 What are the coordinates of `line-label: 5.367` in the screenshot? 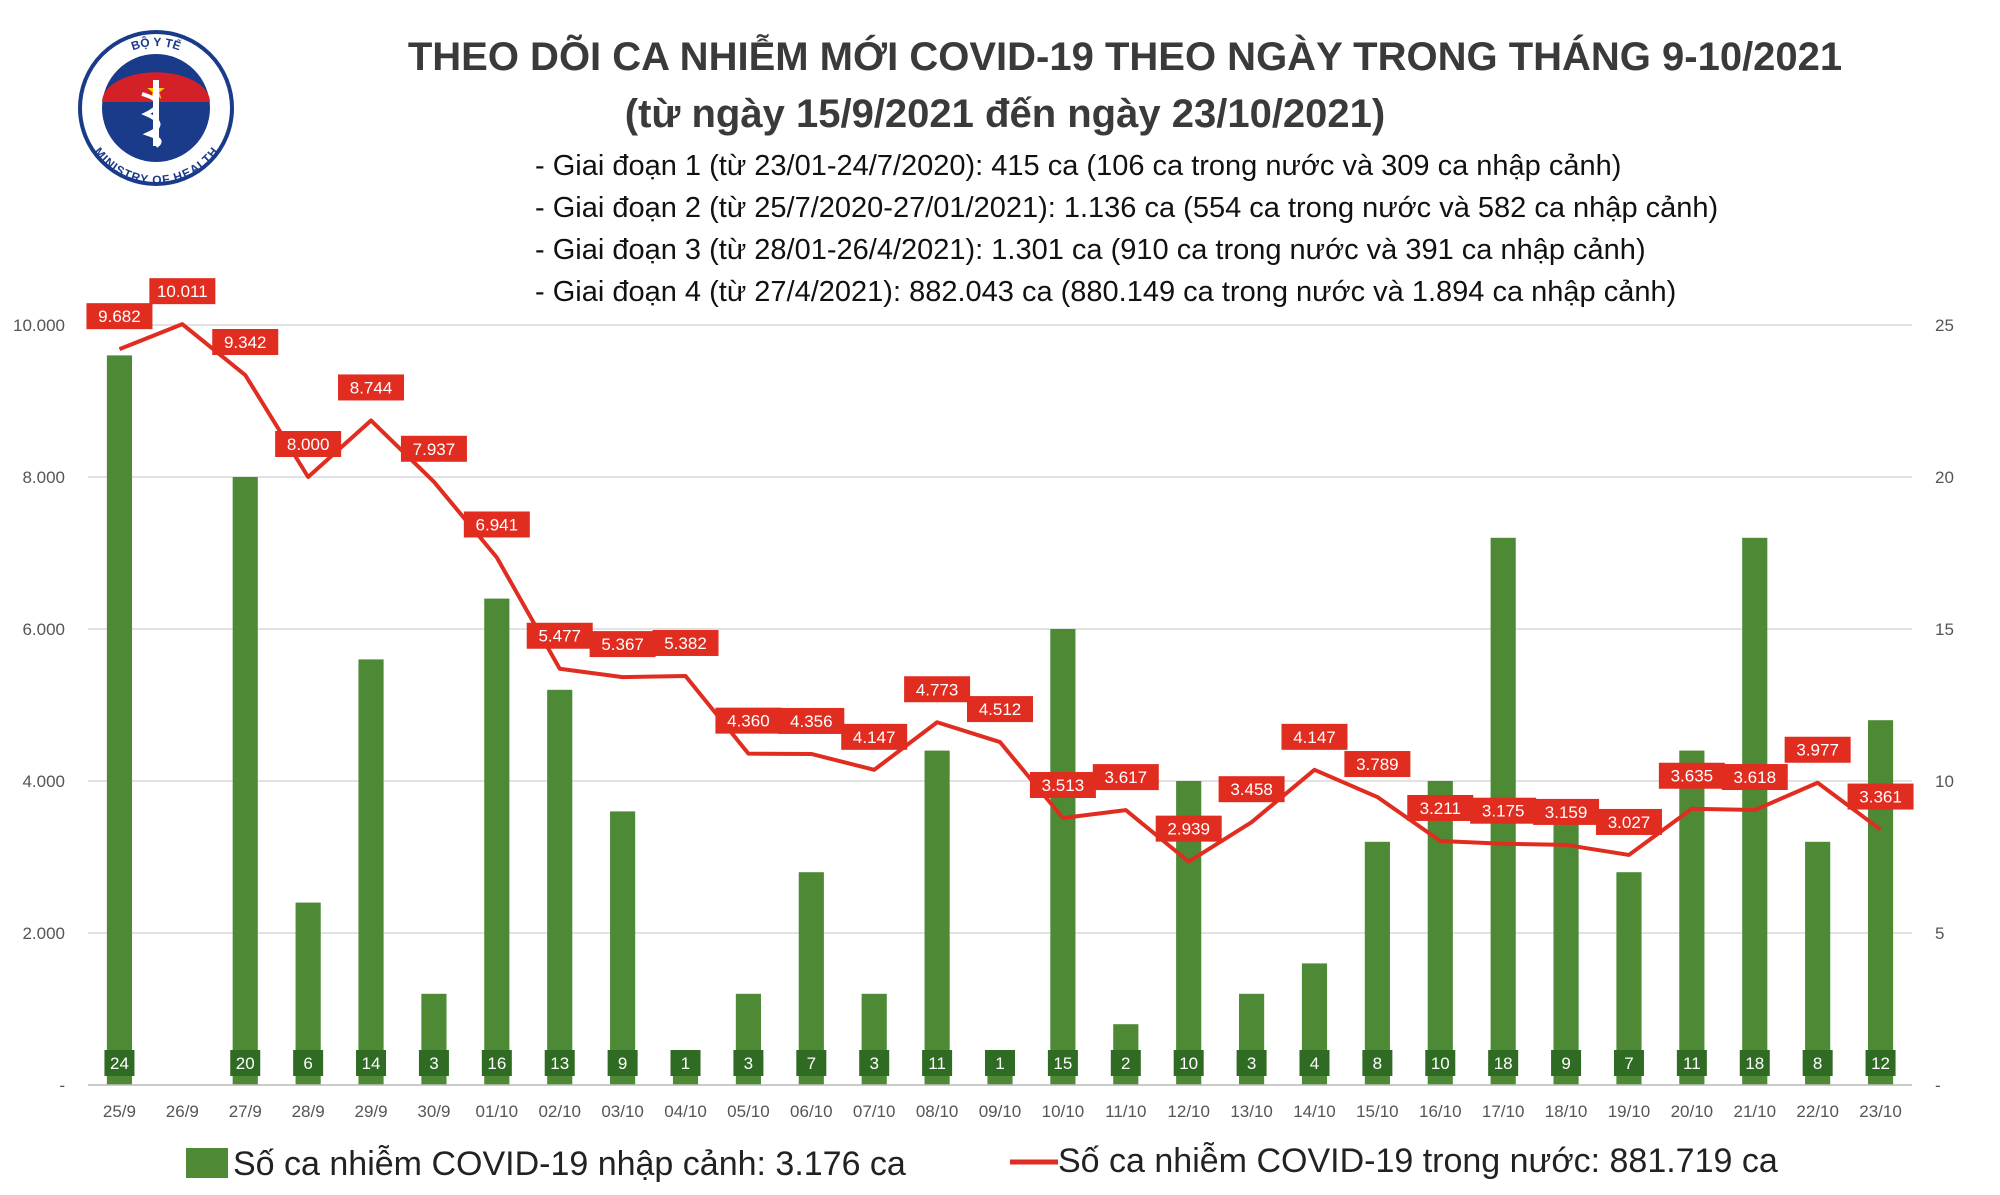 It's located at (622, 644).